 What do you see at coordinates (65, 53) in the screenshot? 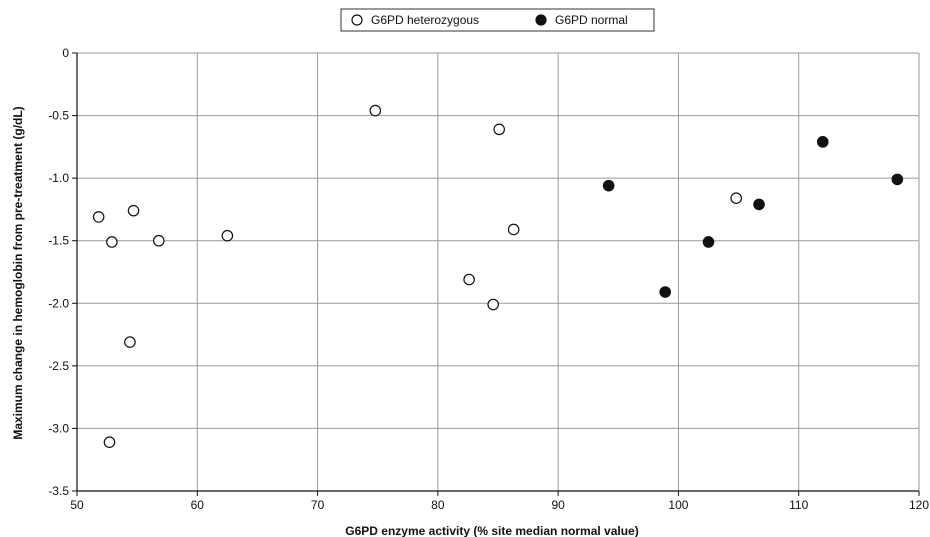
I see `y-tick-label: 0` at bounding box center [65, 53].